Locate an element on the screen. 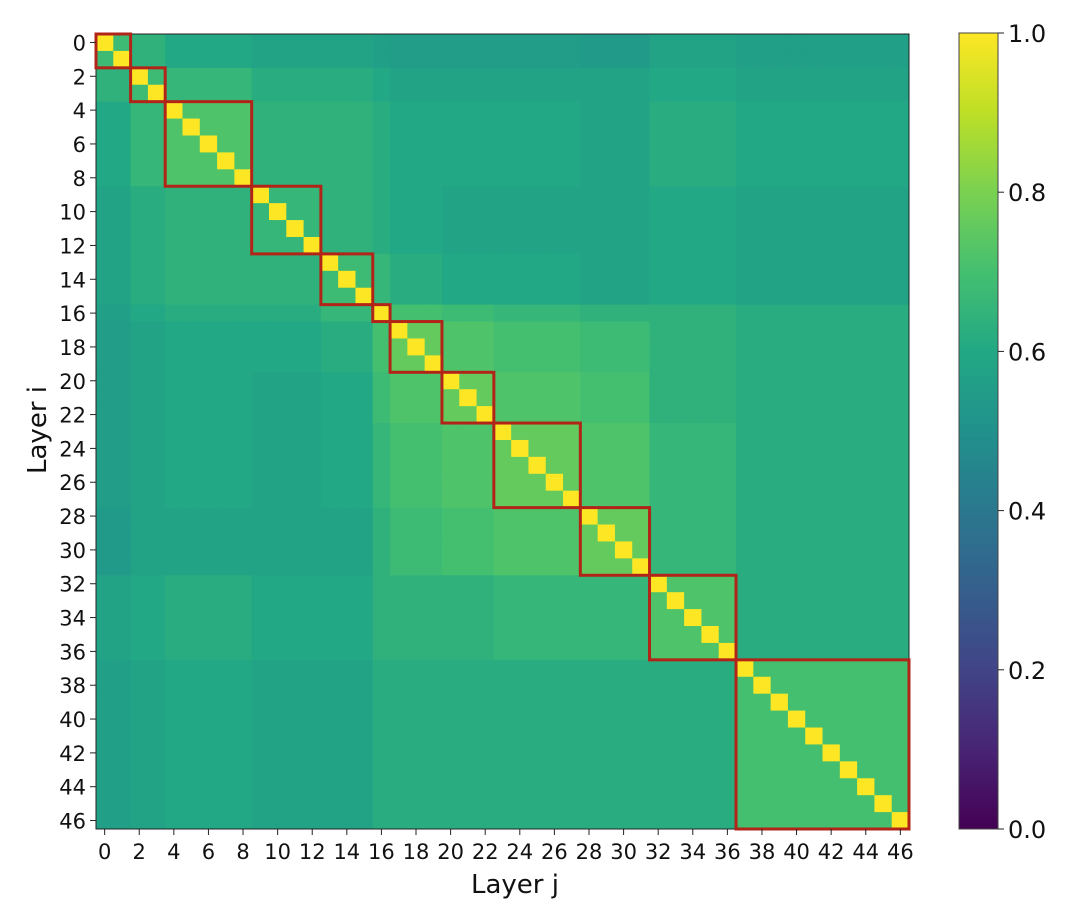 The width and height of the screenshot is (1080, 917). block-highlight-box is located at coordinates (208, 144).